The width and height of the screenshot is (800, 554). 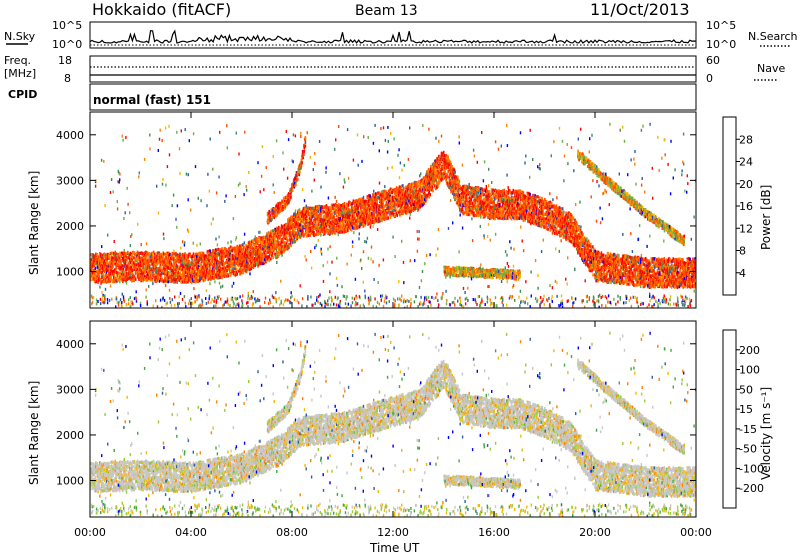 I want to click on noise-right-tick-bottom: 10^0, so click(x=721, y=44).